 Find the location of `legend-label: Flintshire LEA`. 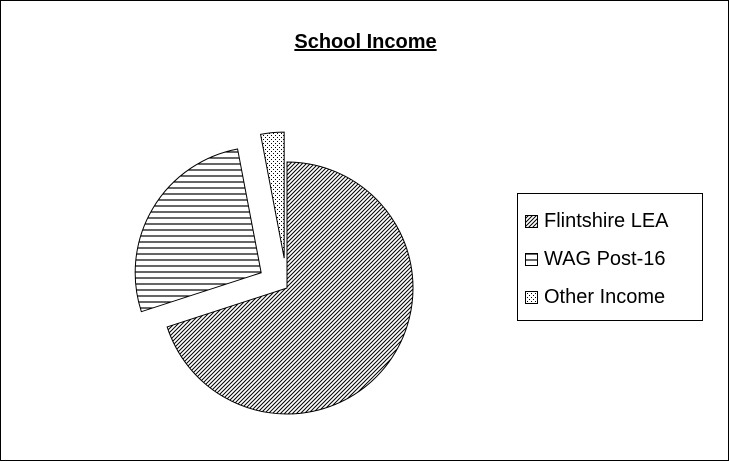

legend-label: Flintshire LEA is located at coordinates (606, 220).